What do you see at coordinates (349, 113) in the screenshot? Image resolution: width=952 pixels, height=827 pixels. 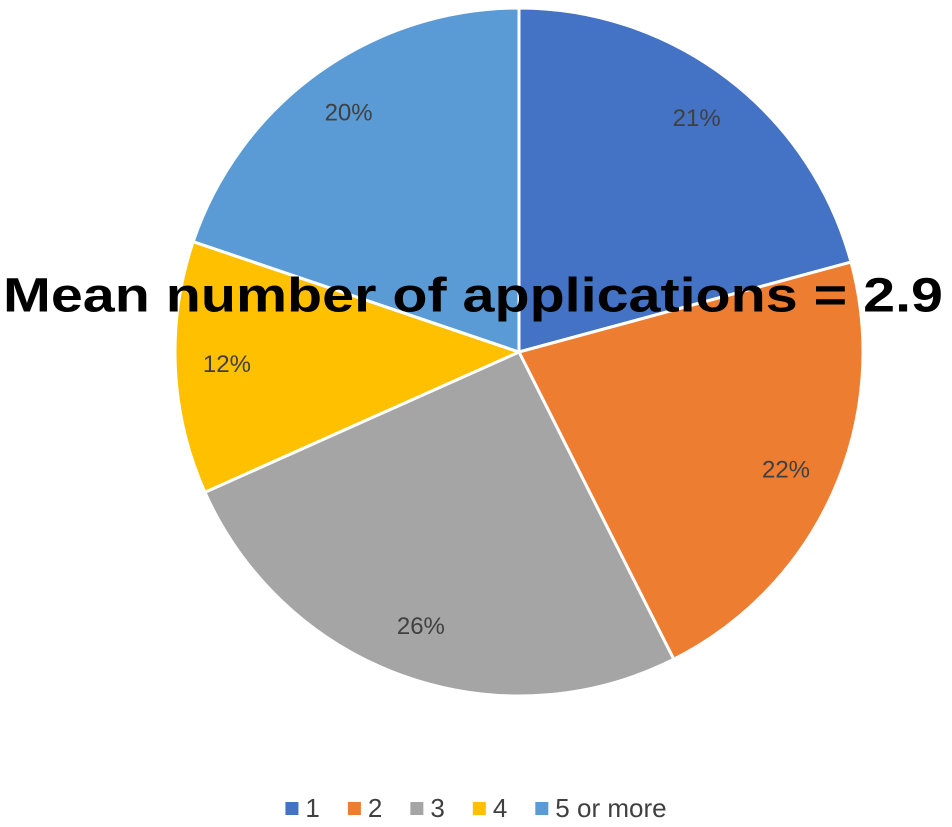 I see `data-label: 20%` at bounding box center [349, 113].